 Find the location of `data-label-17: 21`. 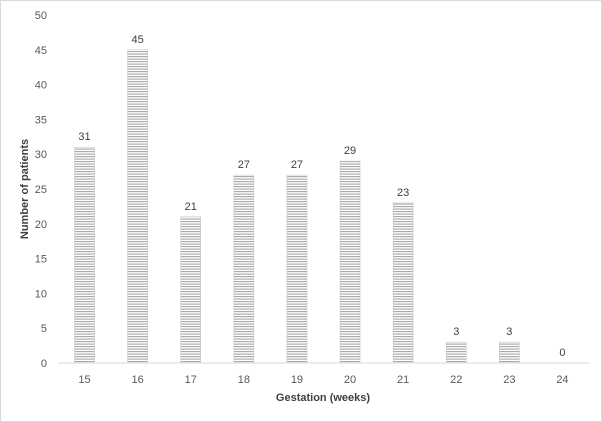

data-label-17: 21 is located at coordinates (191, 207).